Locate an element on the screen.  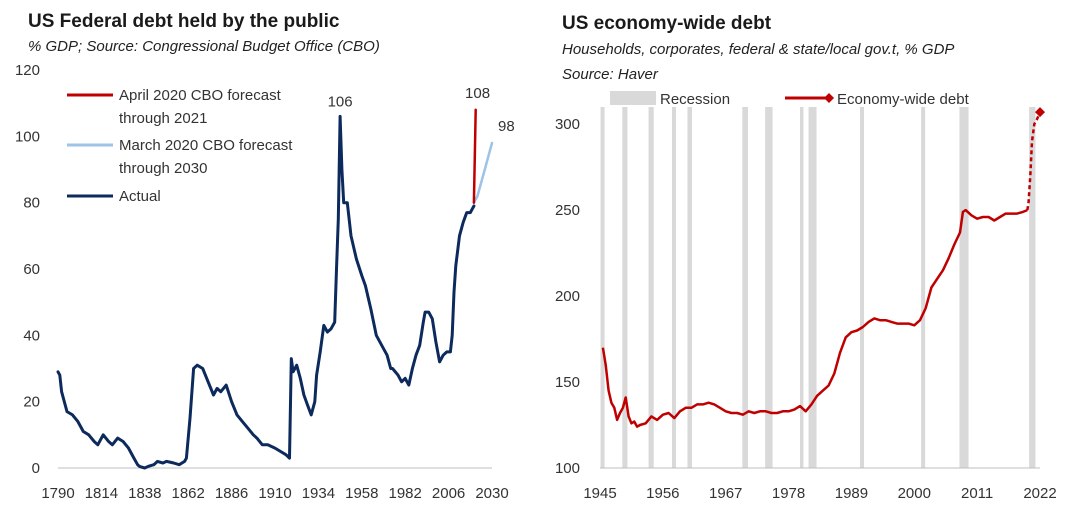
right-x-tick-label-3: 1978 is located at coordinates (788, 493).